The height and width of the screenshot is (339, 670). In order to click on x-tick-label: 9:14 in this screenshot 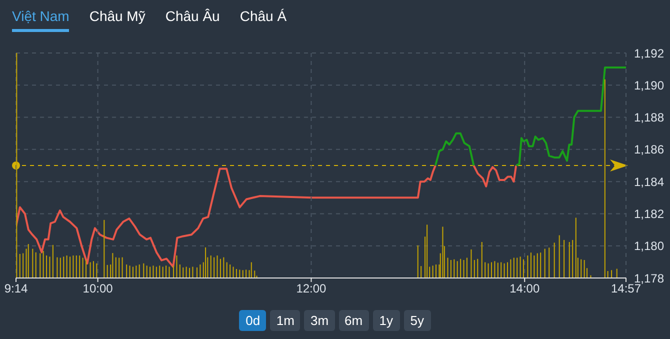, I will do `click(16, 289)`.